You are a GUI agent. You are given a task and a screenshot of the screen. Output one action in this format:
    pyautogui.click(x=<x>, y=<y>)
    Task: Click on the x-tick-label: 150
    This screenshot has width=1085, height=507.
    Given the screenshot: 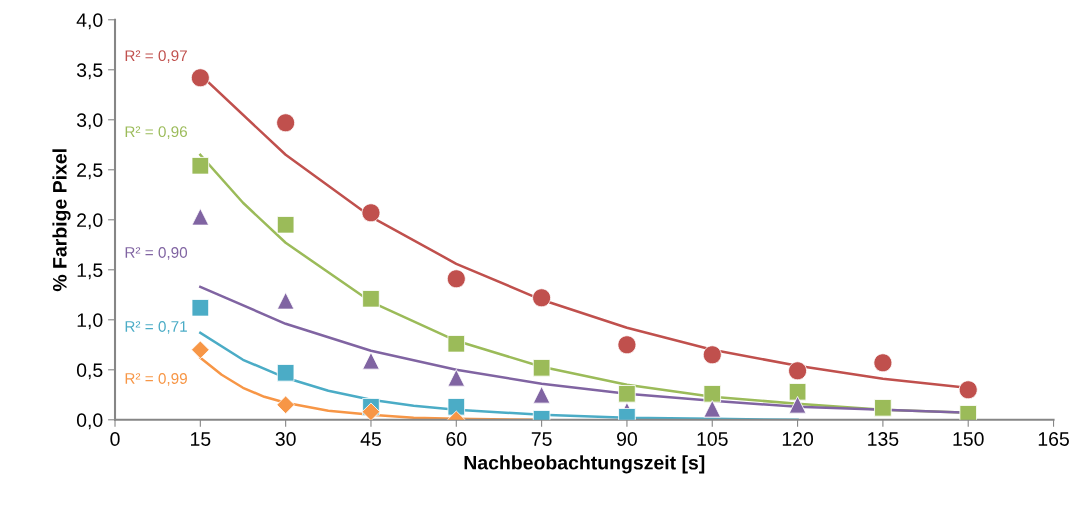 What is the action you would take?
    pyautogui.click(x=968, y=439)
    